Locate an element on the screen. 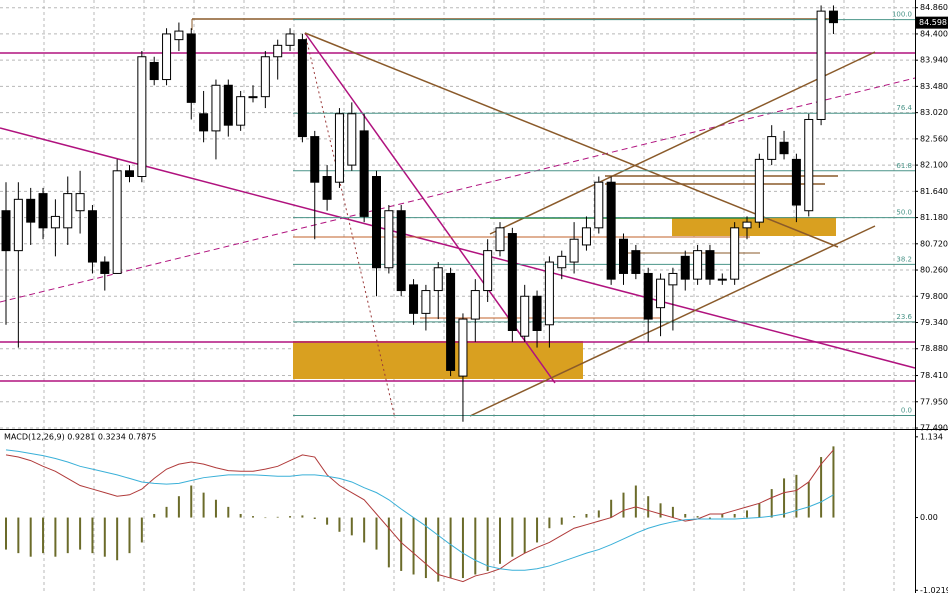  y-tick-label: 81.640 is located at coordinates (934, 191).